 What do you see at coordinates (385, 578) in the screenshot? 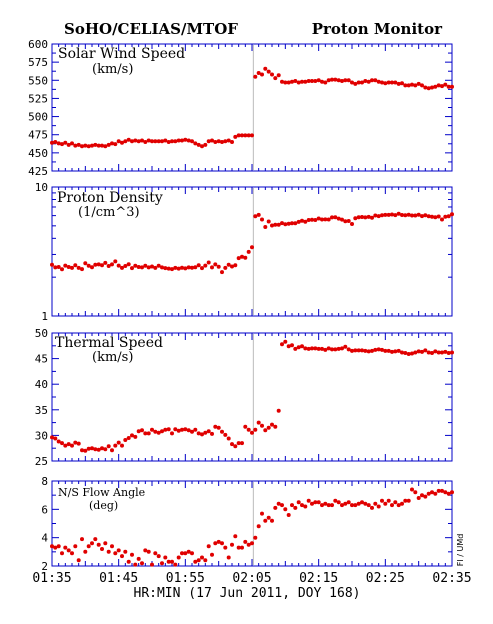
I see `x-tick-label: 02:25` at bounding box center [385, 578].